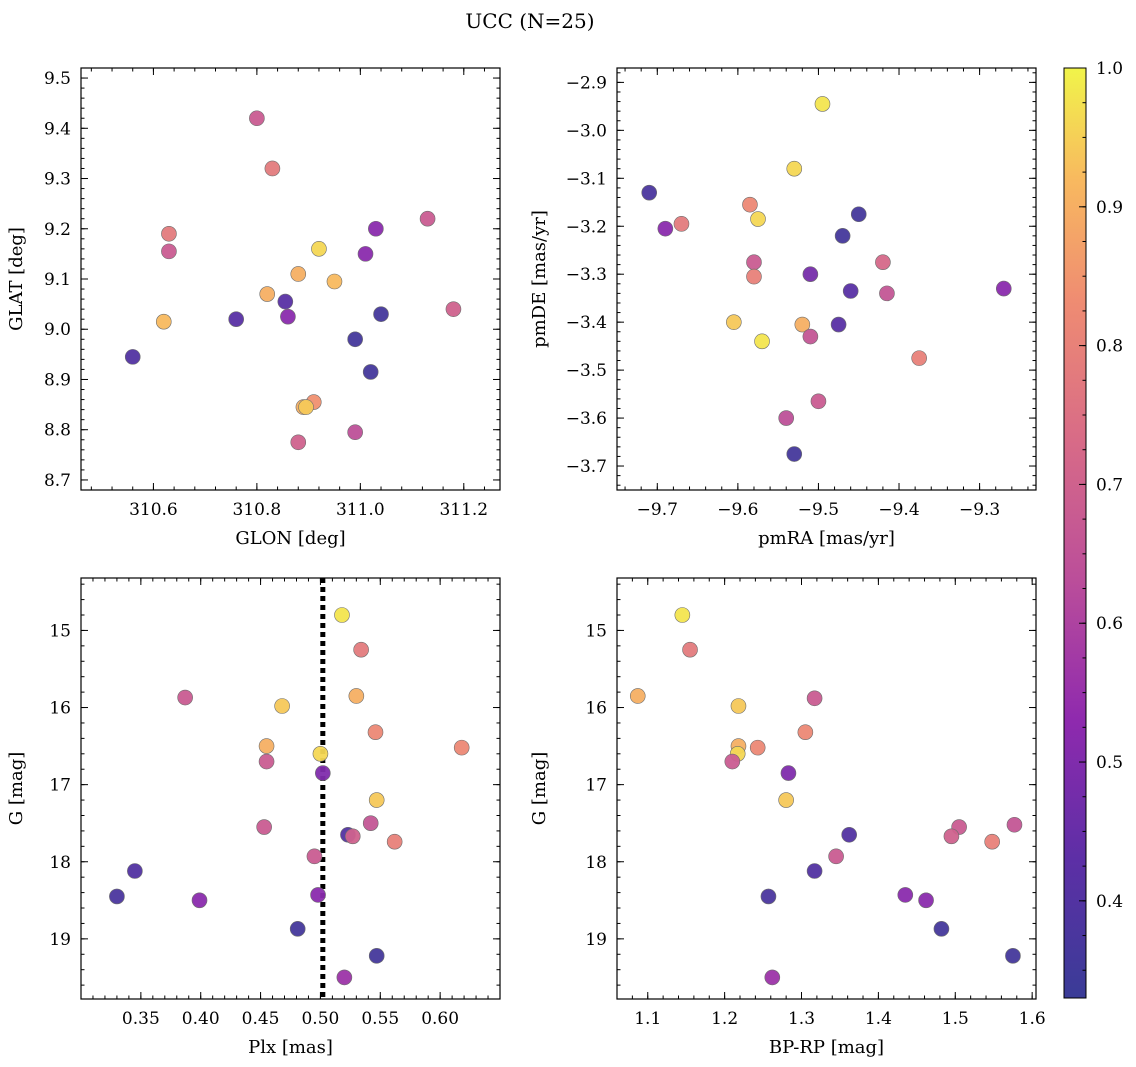 This screenshot has width=1136, height=1067. I want to click on colorbar-tick-label: 0.7, so click(1109, 485).